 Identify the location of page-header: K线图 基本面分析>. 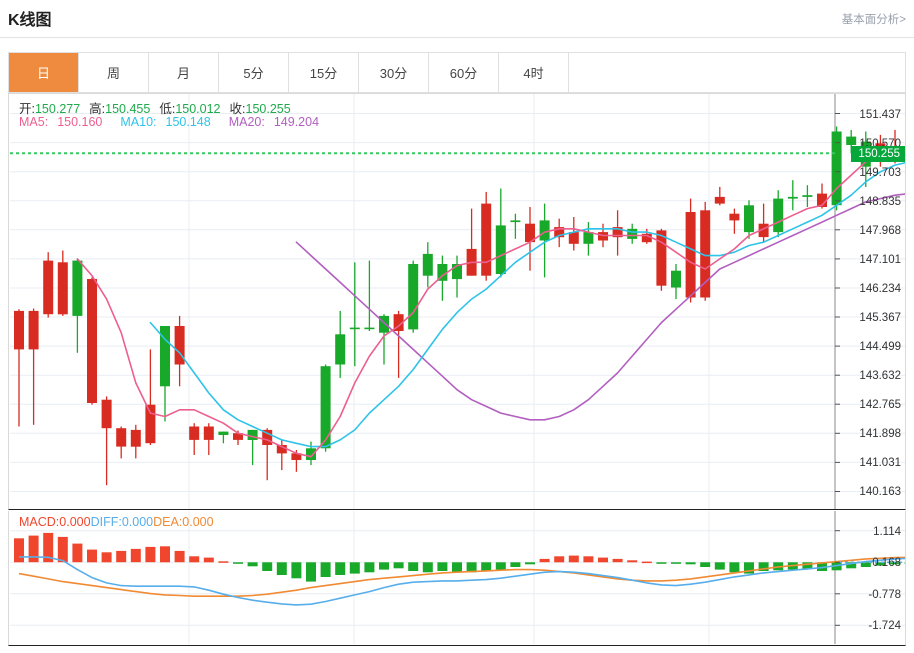
(457, 18).